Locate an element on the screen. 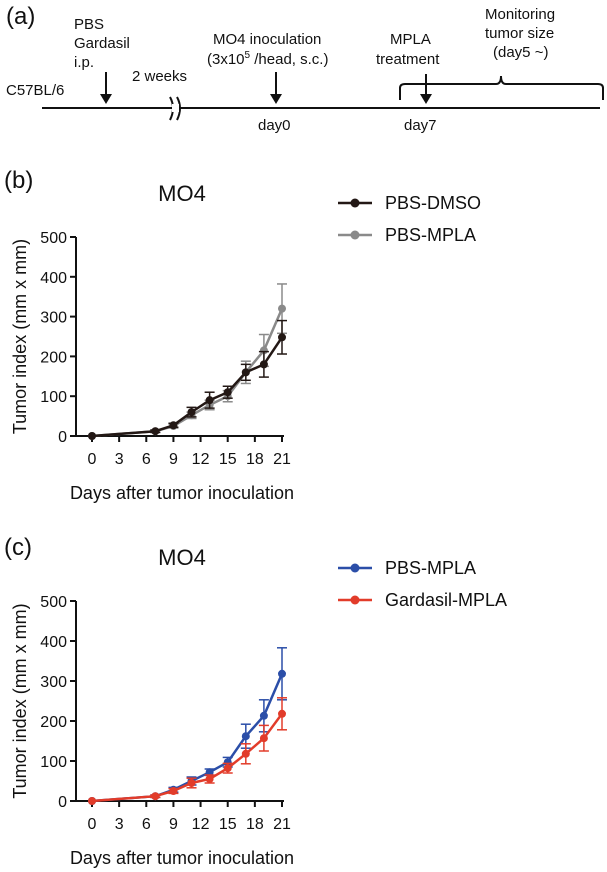  step1-line1: PBS is located at coordinates (89, 24).